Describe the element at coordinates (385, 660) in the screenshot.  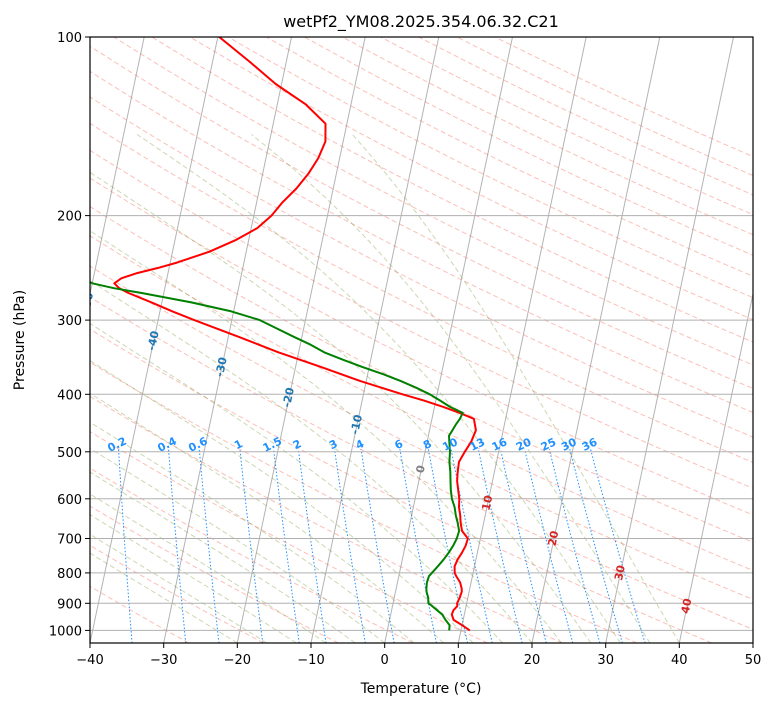
I see `x-tick-label: 0` at that location.